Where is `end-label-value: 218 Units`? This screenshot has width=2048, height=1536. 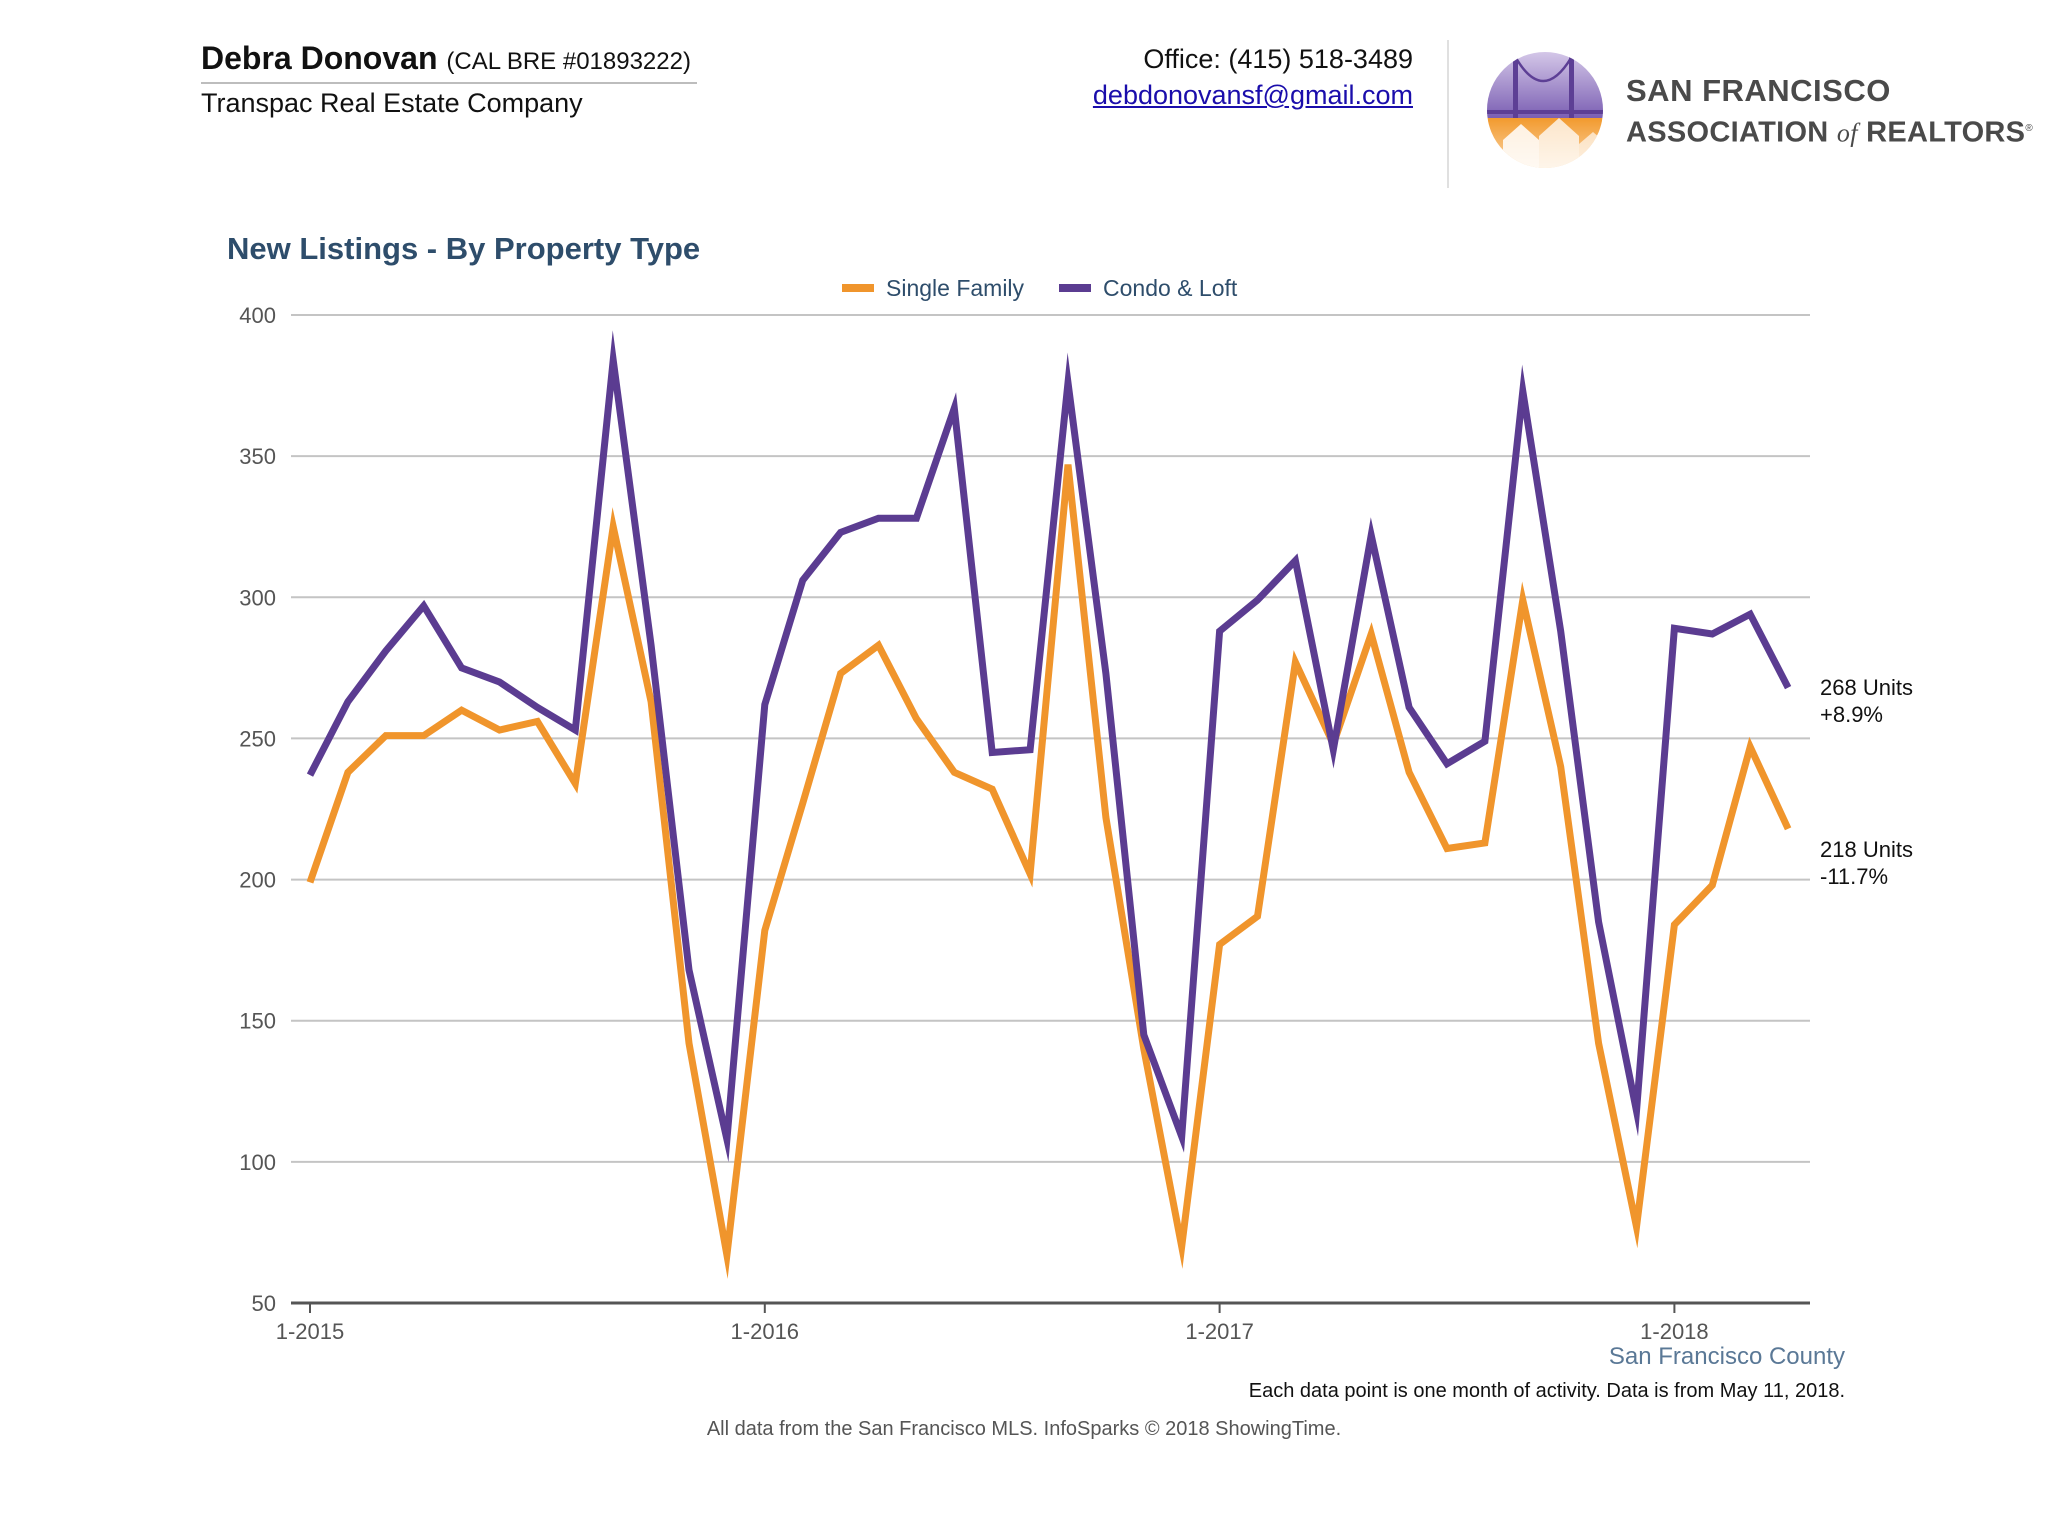
end-label-value: 218 Units is located at coordinates (1866, 849).